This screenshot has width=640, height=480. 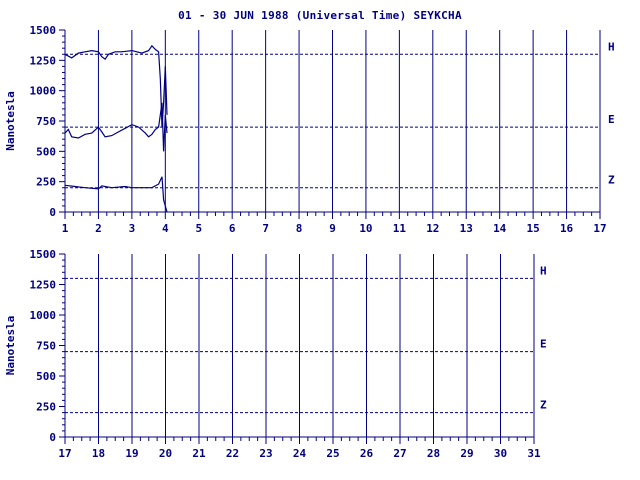 What do you see at coordinates (10, 121) in the screenshot?
I see `top-y-axis-title: Nanotesla` at bounding box center [10, 121].